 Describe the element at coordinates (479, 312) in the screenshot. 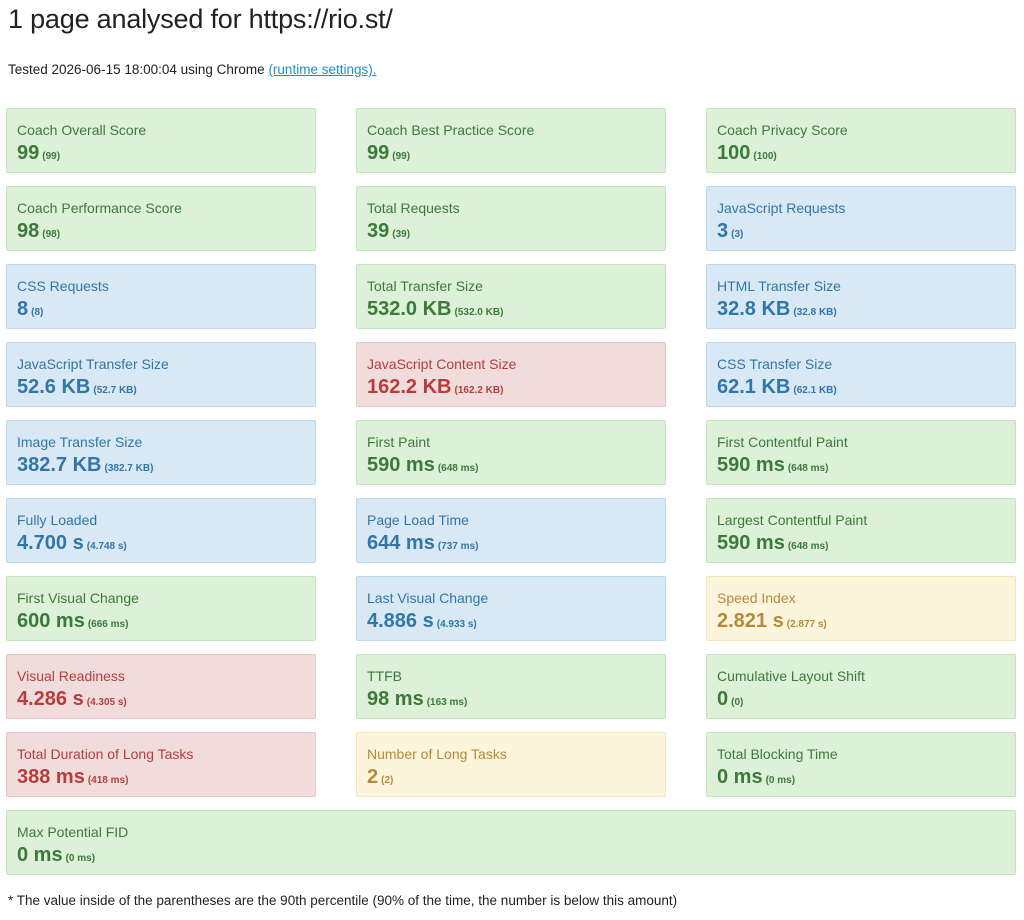

I see `metric-p90: (532.0 KB)` at that location.